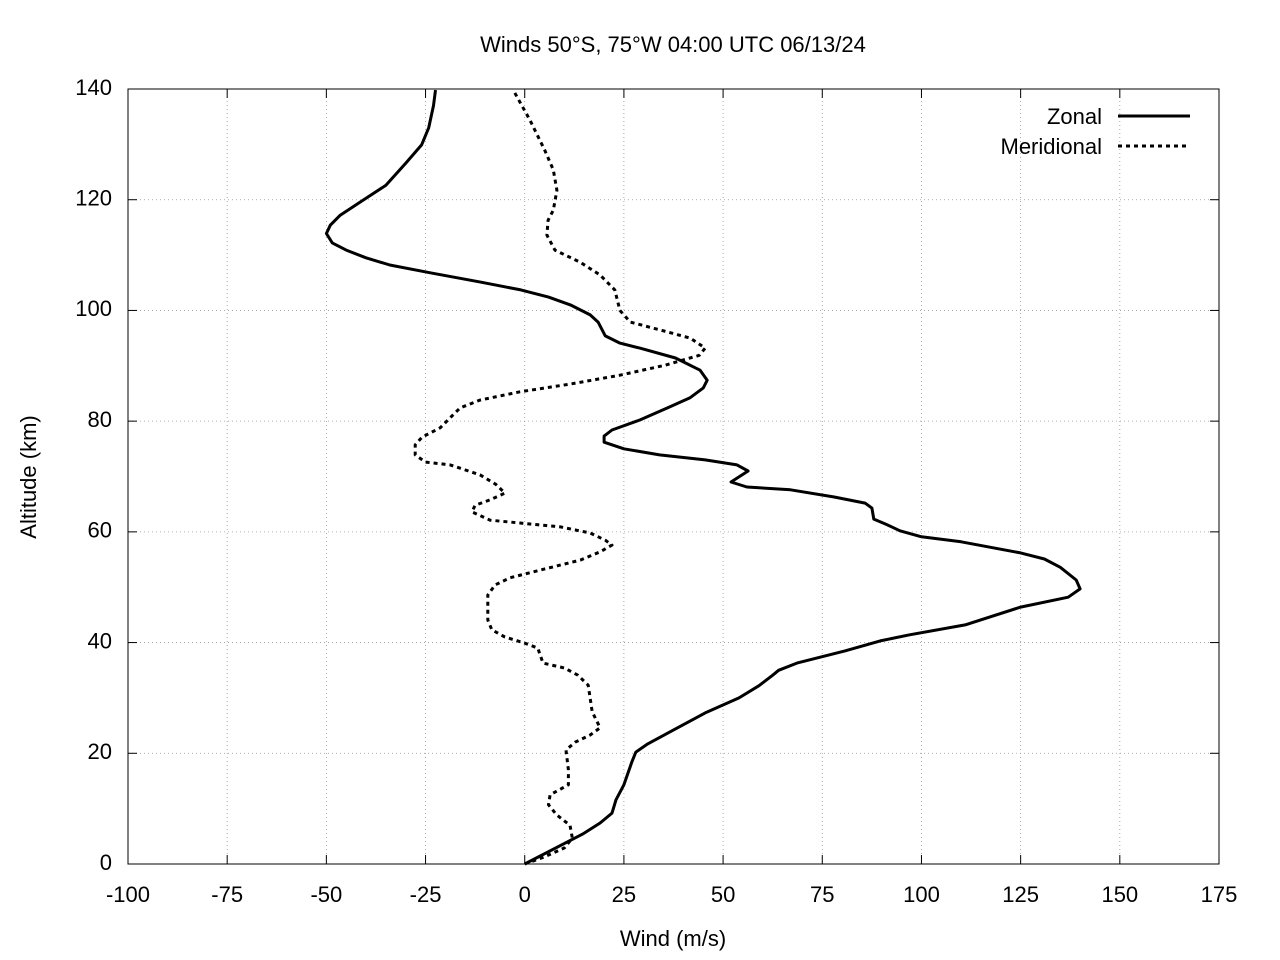 Image resolution: width=1280 pixels, height=960 pixels. Describe the element at coordinates (624, 894) in the screenshot. I see `x-tick-label: 25` at that location.